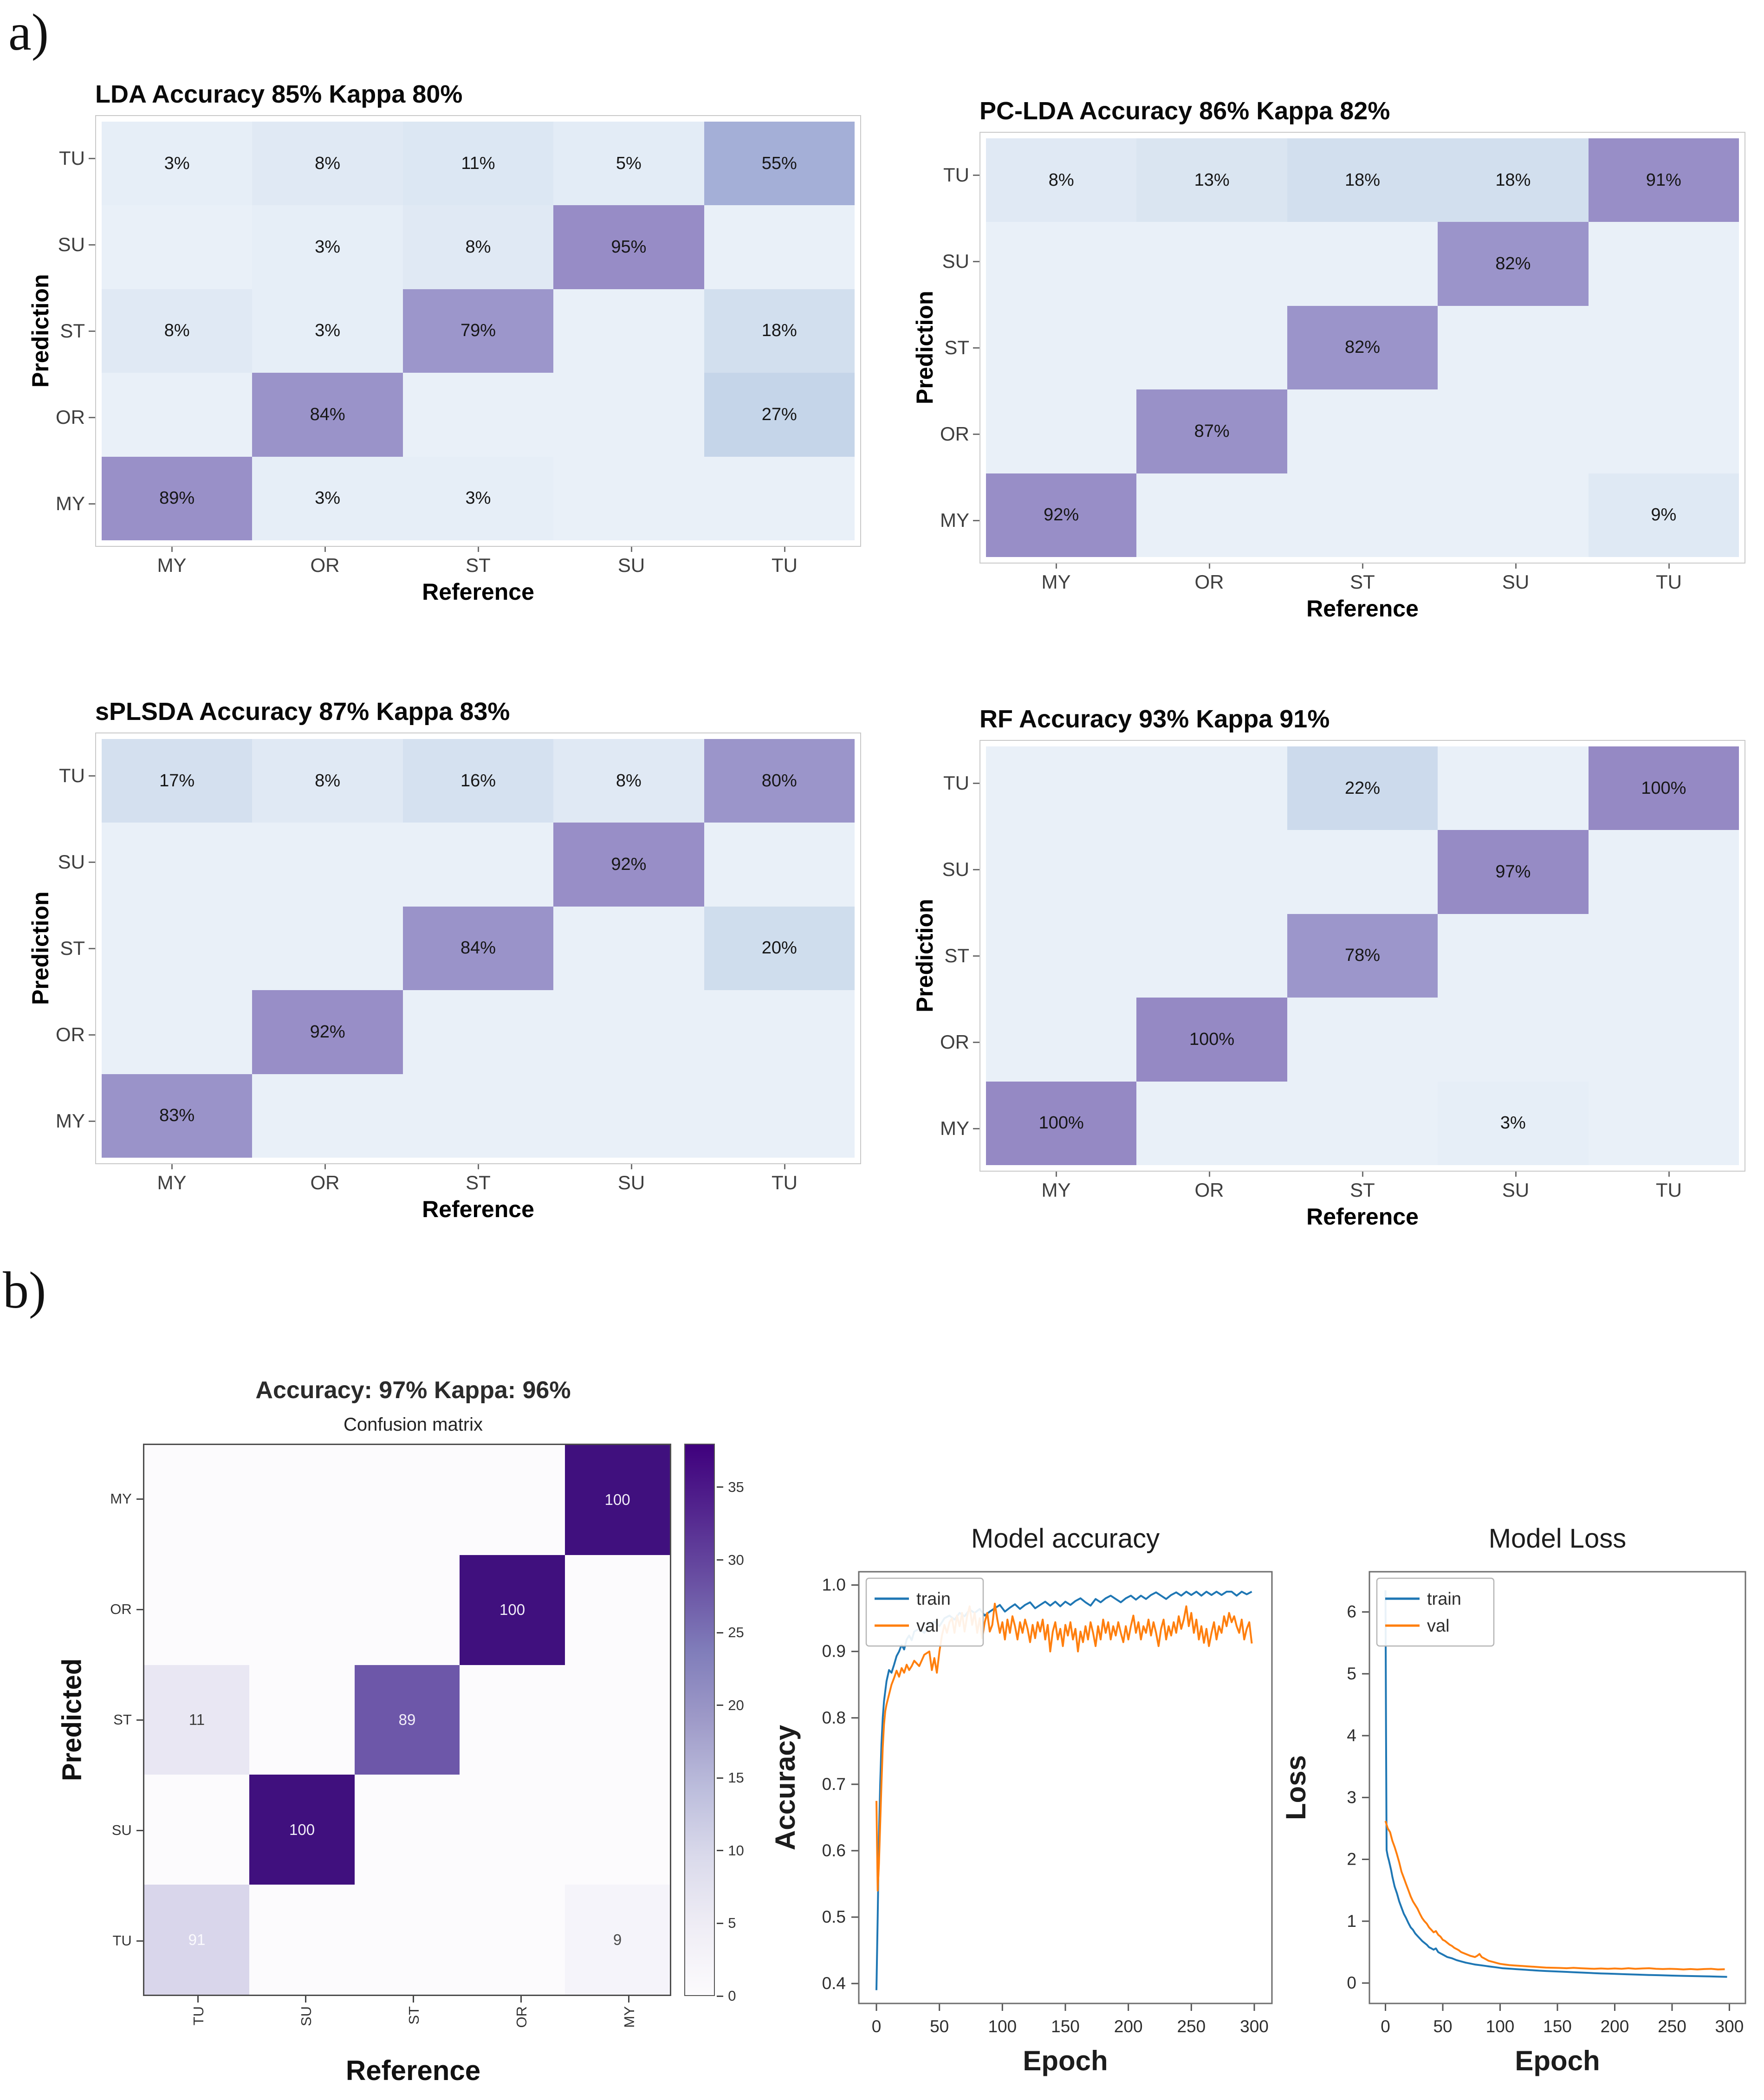  Describe the element at coordinates (736, 1632) in the screenshot. I see `colorbar-tick-label: 25` at that location.